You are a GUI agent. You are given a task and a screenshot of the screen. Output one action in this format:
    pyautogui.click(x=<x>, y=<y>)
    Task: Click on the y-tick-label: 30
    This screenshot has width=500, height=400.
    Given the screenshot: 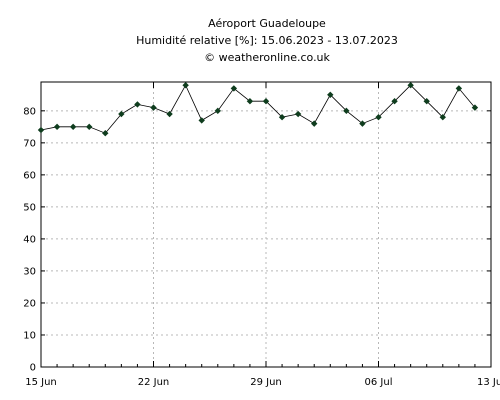 What is the action you would take?
    pyautogui.click(x=29, y=271)
    